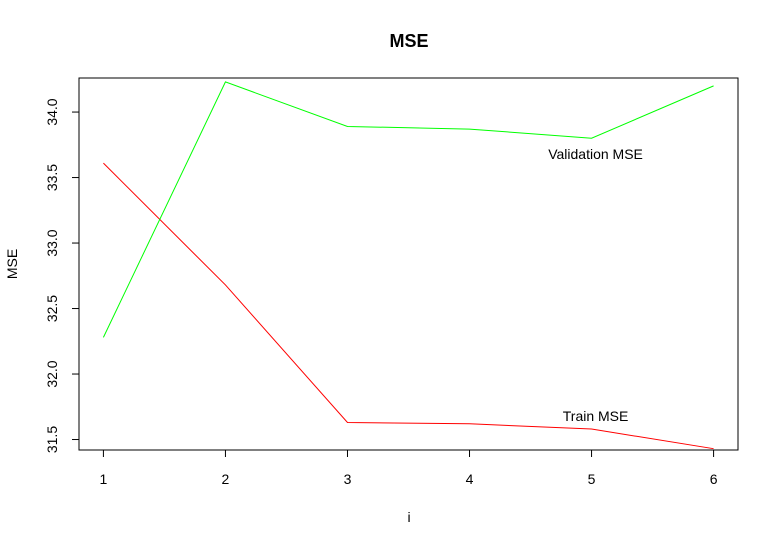  Describe the element at coordinates (52, 242) in the screenshot. I see `y-tick-label: 33.0` at that location.